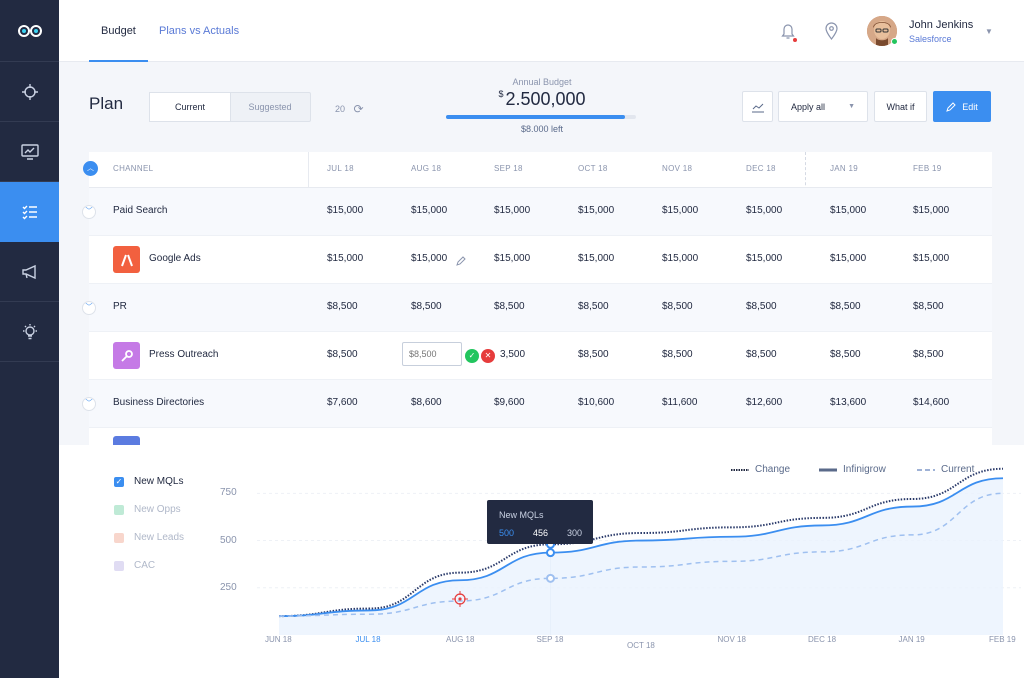 Image resolution: width=1024 pixels, height=678 pixels. Describe the element at coordinates (962, 106) in the screenshot. I see `edit-button: Edit` at that location.